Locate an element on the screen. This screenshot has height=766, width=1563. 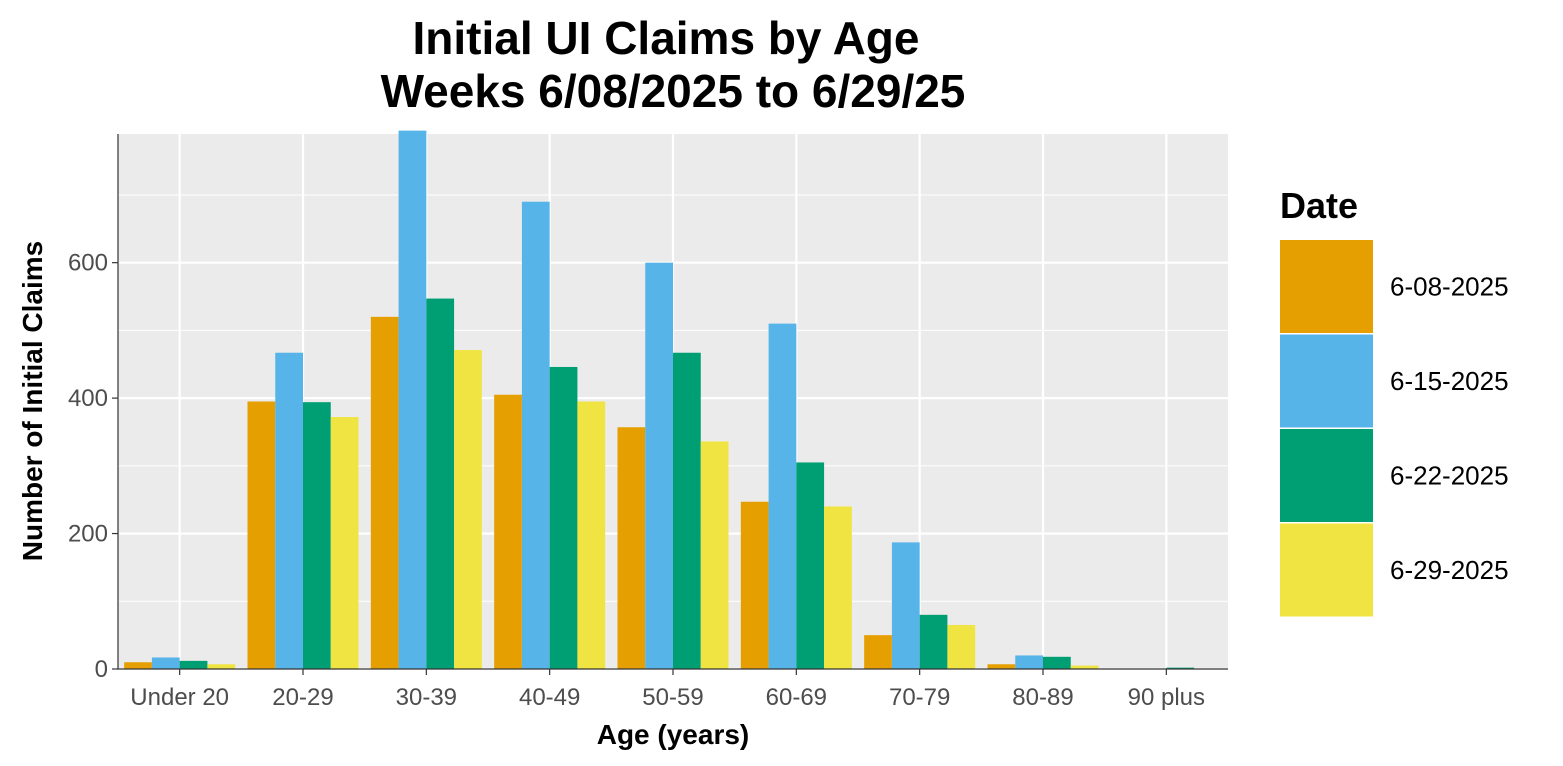
legend-title: Date is located at coordinates (1319, 205).